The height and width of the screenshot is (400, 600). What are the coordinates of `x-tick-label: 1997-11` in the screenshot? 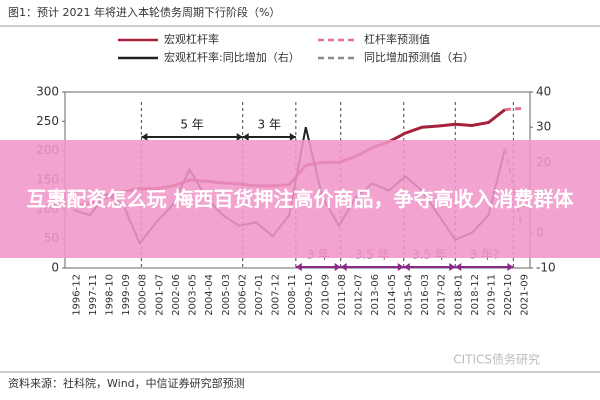 It's located at (93, 295).